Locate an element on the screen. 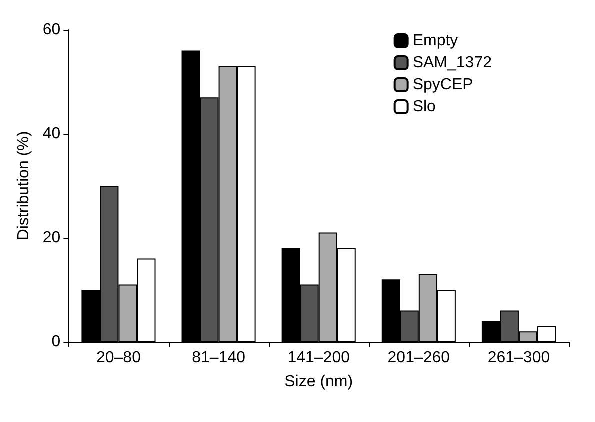  y-axis-title: Distribution (%) is located at coordinates (24, 186).